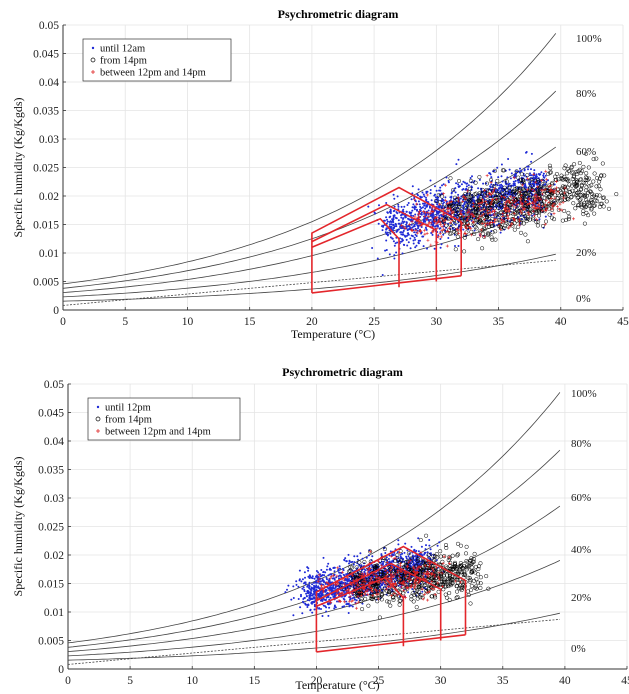 The width and height of the screenshot is (629, 694). I want to click on rh-label: 20%, so click(581, 598).